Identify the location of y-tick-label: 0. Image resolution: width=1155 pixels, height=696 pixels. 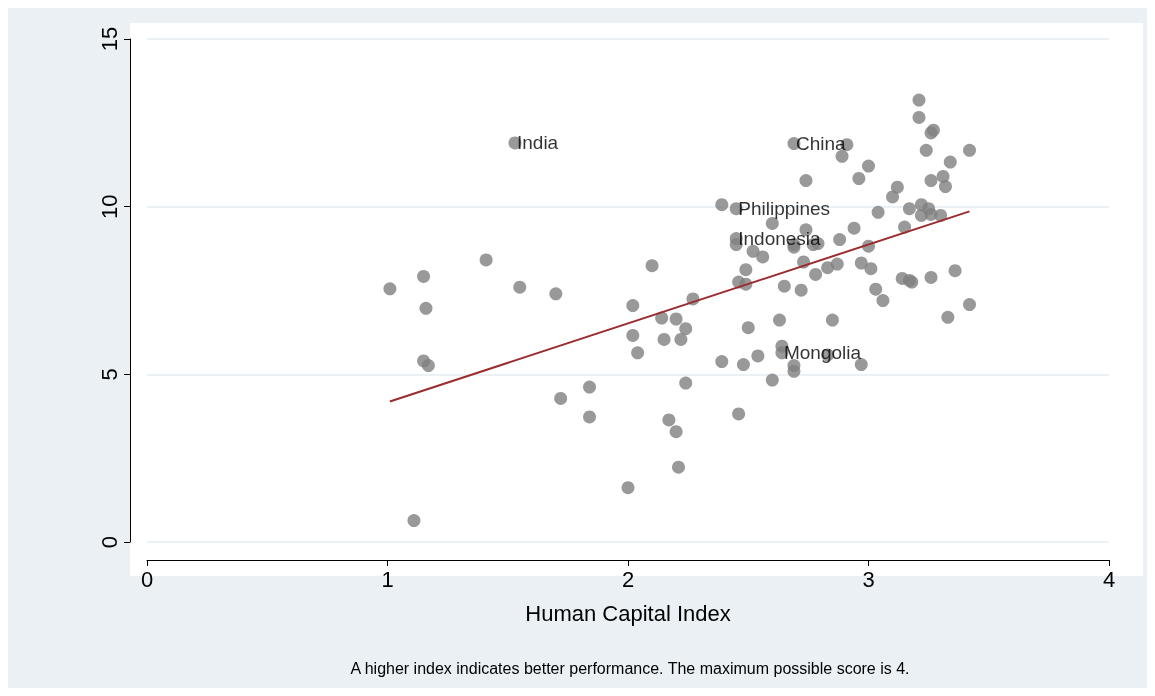
(109, 542).